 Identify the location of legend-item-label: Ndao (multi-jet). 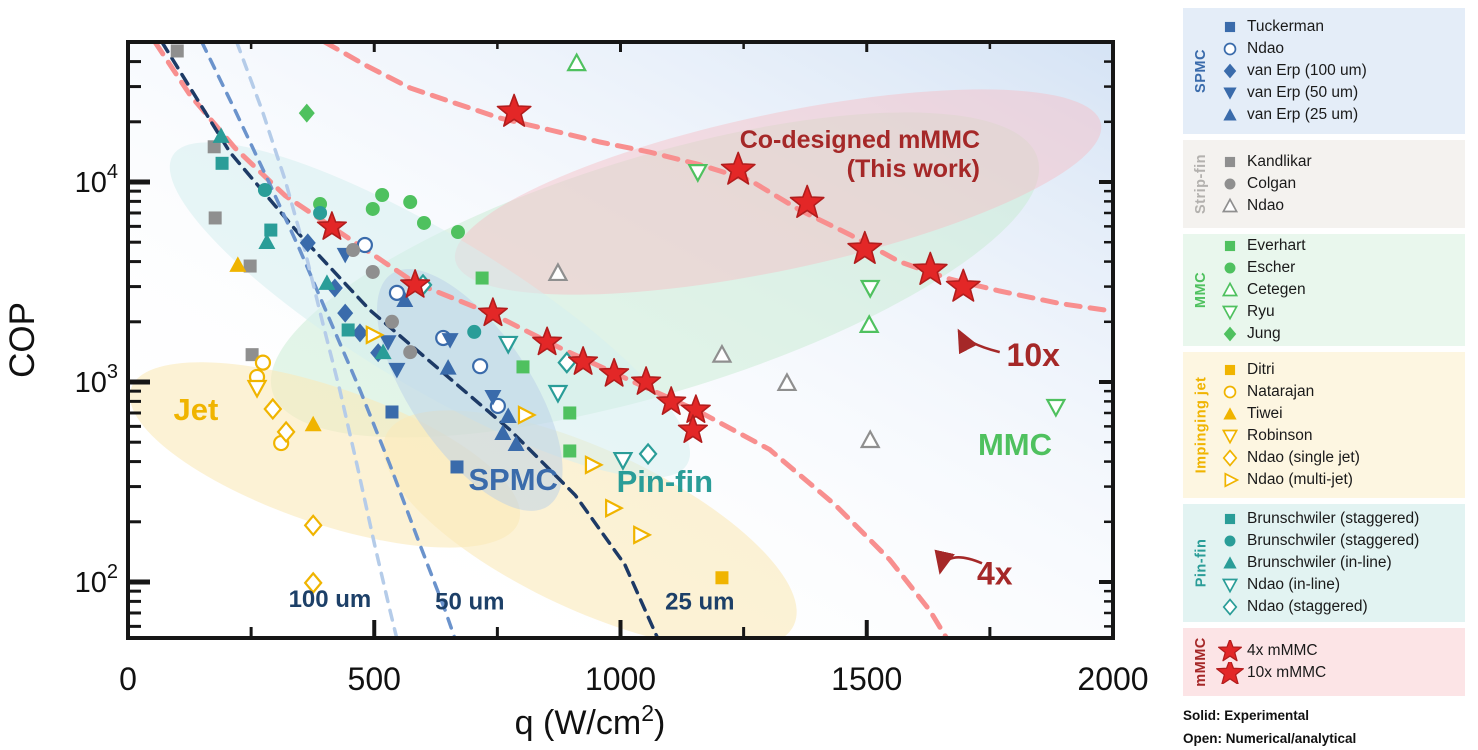
(1300, 479).